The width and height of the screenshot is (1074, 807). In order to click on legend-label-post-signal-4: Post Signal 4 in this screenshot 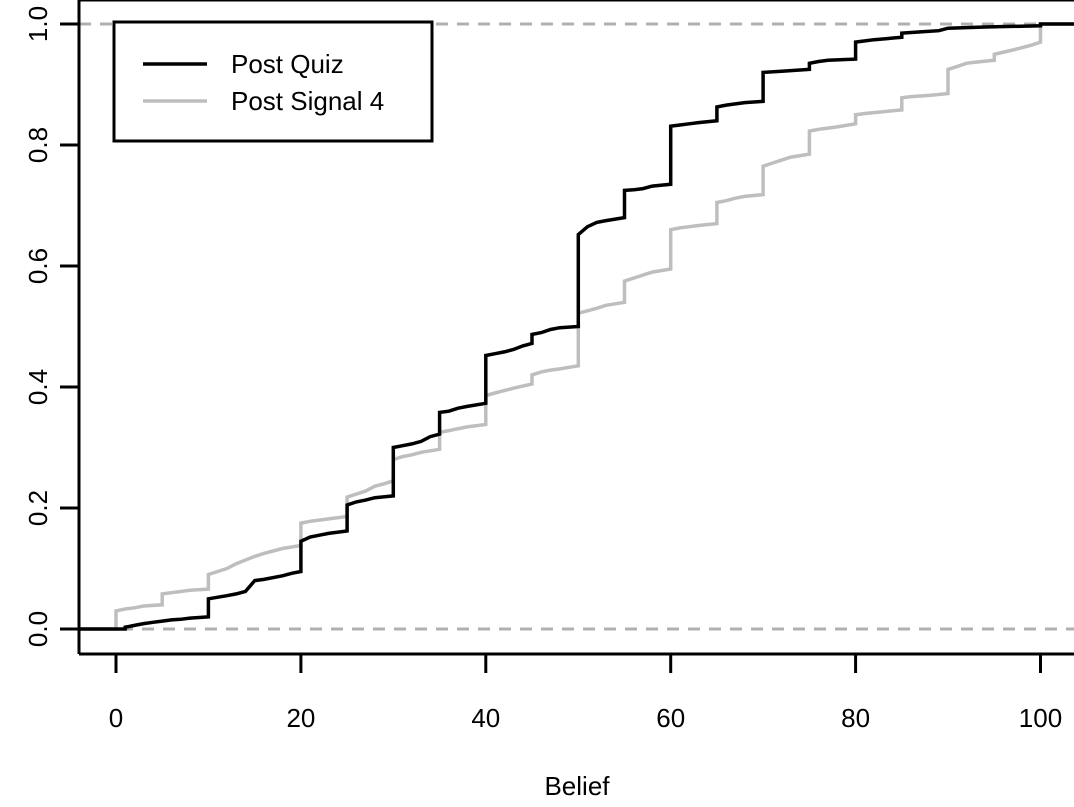, I will do `click(307, 101)`.